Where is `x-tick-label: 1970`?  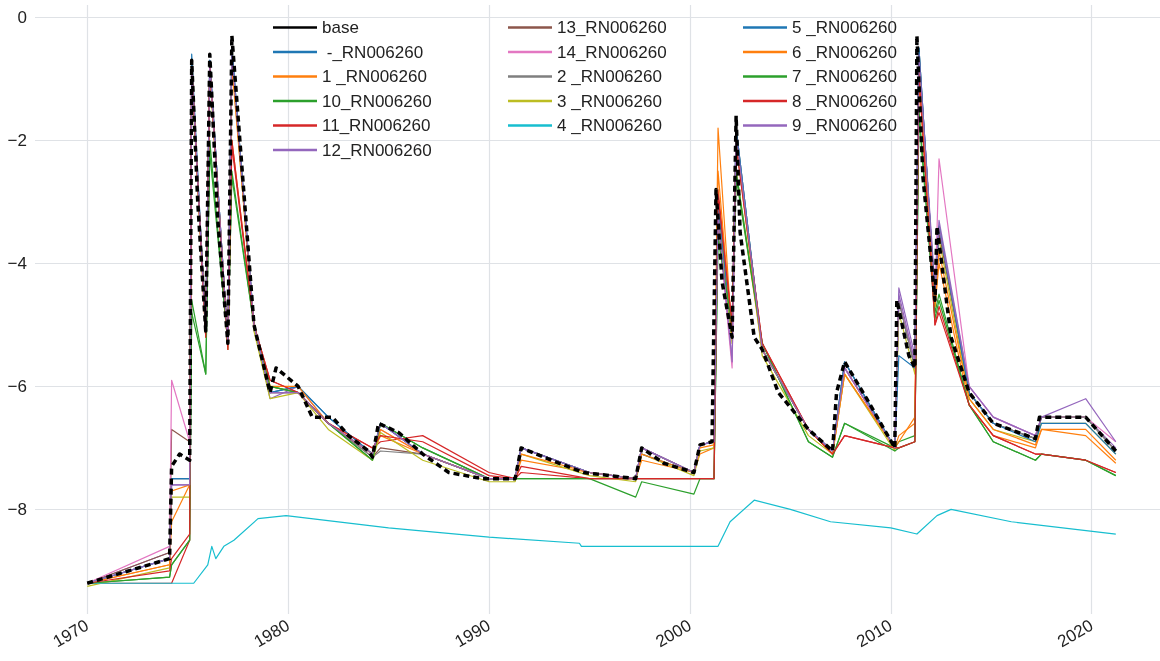 x-tick-label: 1970 is located at coordinates (70, 633).